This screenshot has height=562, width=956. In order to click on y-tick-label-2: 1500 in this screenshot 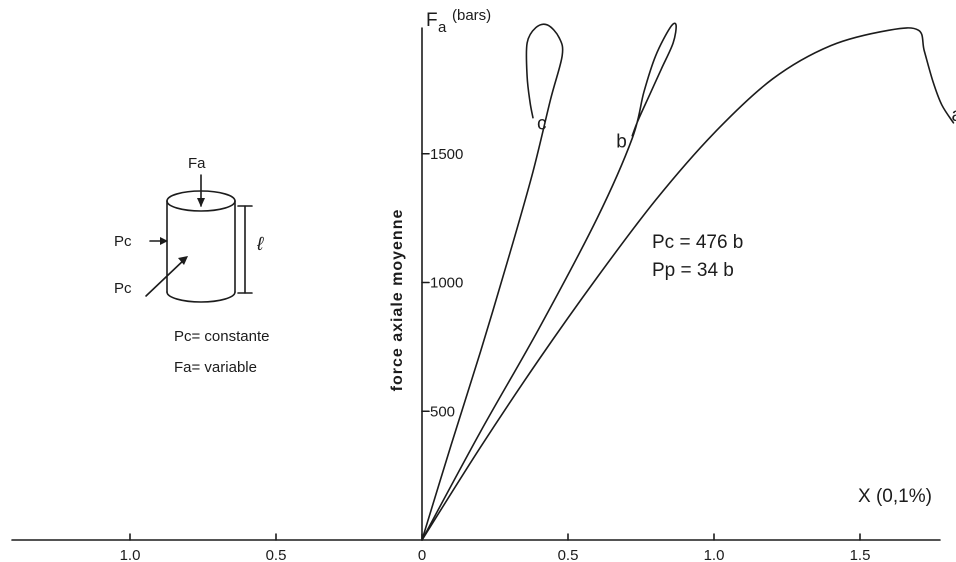, I will do `click(446, 154)`.